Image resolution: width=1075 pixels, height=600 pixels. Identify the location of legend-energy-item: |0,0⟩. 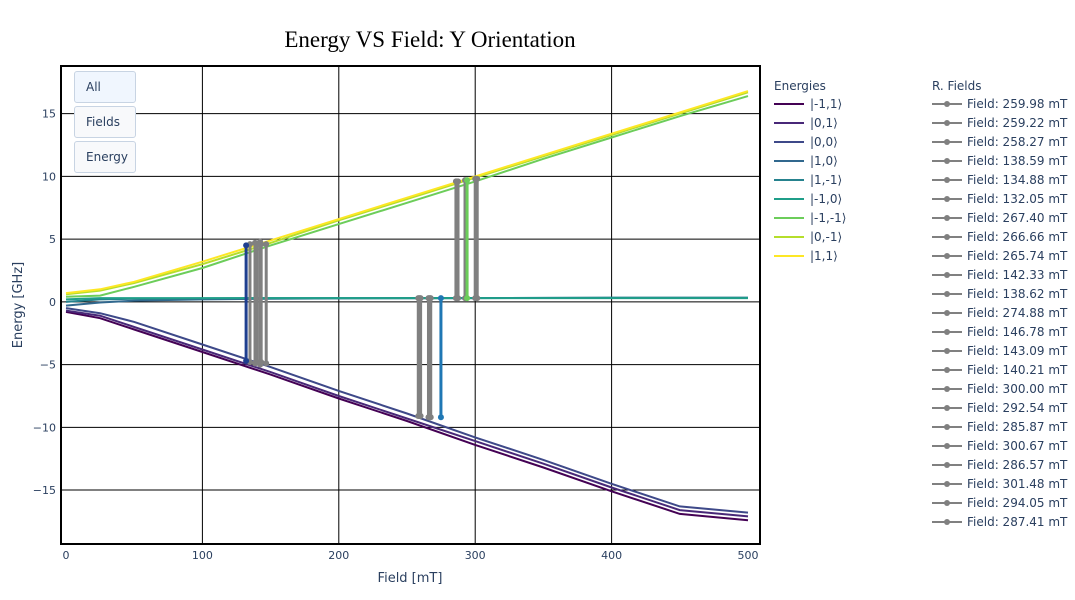
(824, 142).